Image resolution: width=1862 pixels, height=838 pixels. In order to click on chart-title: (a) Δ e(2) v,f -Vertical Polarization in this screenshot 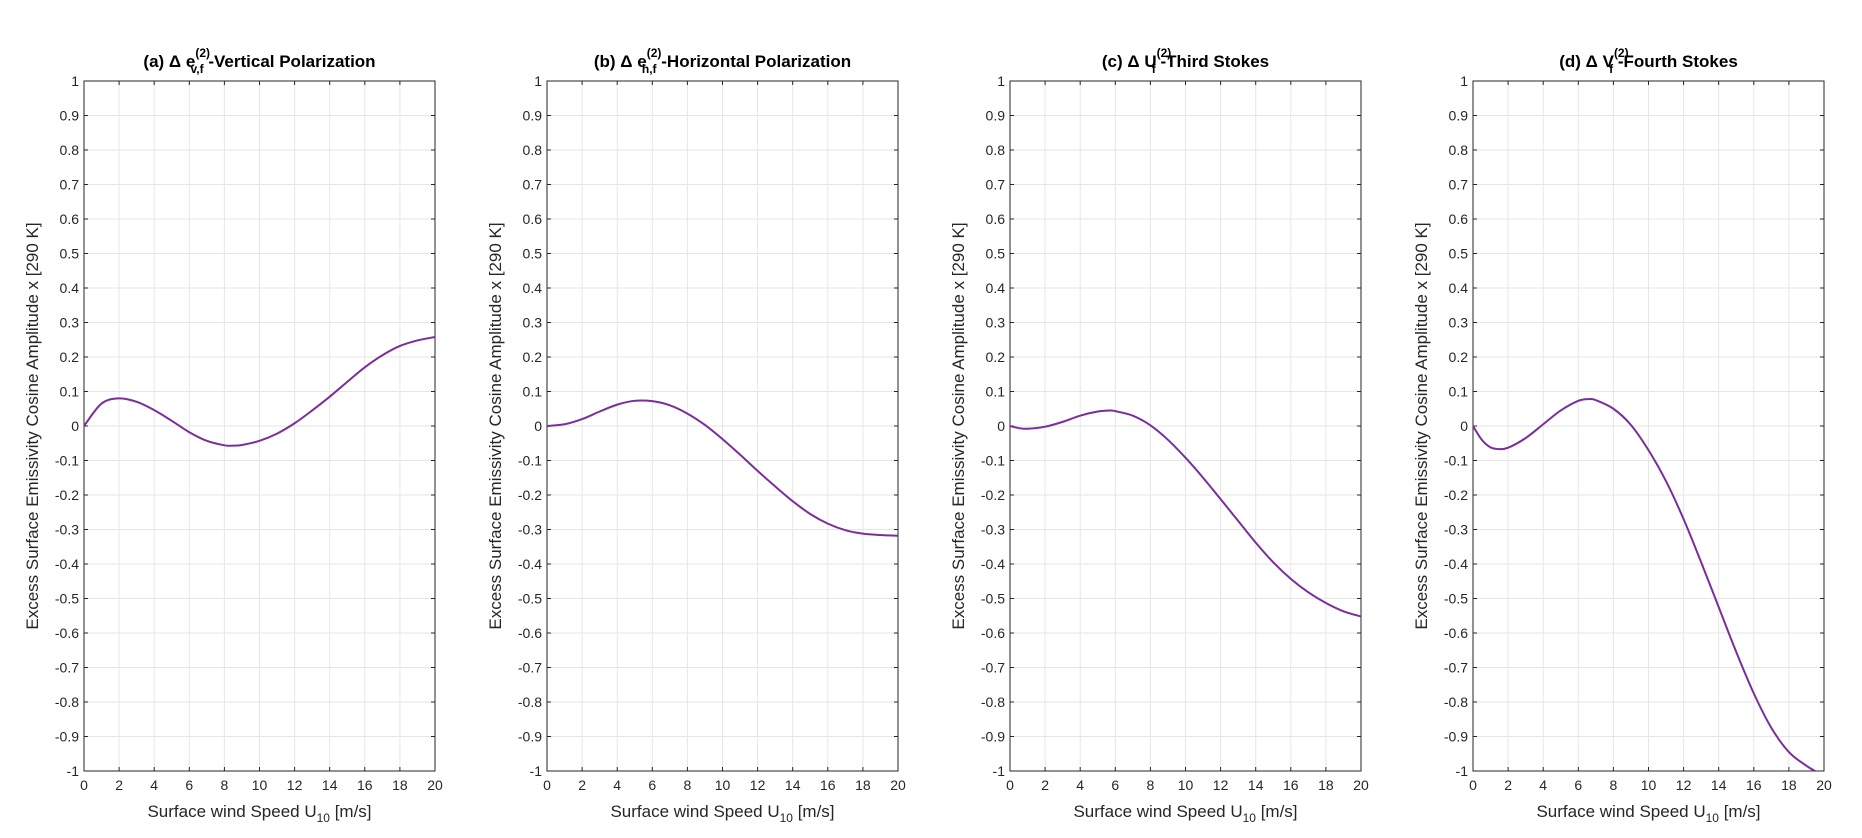, I will do `click(259, 61)`.